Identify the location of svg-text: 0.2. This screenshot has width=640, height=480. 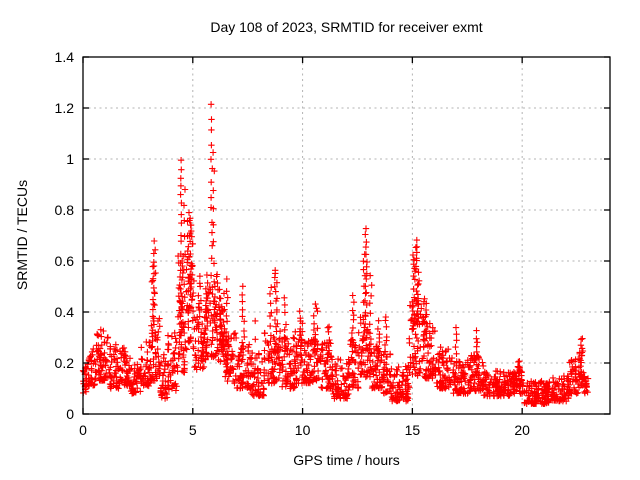
(65, 363).